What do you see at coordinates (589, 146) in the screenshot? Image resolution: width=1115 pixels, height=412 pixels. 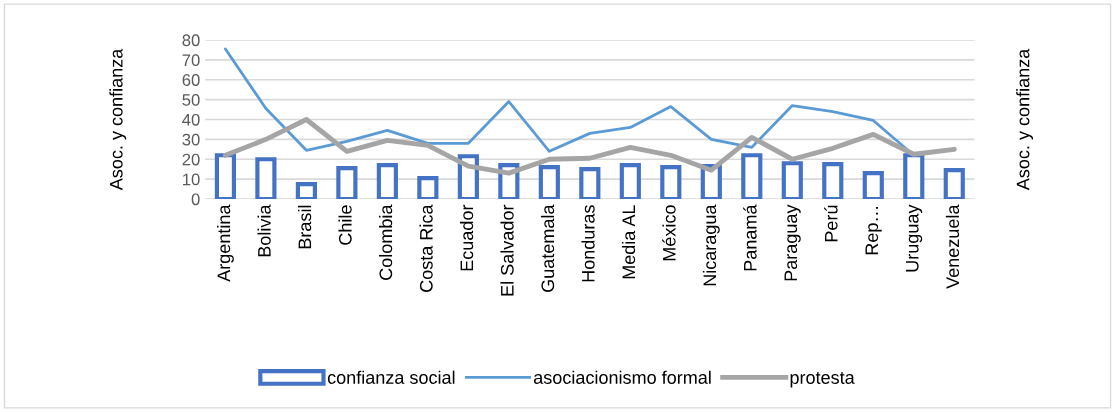 I see `line-series` at bounding box center [589, 146].